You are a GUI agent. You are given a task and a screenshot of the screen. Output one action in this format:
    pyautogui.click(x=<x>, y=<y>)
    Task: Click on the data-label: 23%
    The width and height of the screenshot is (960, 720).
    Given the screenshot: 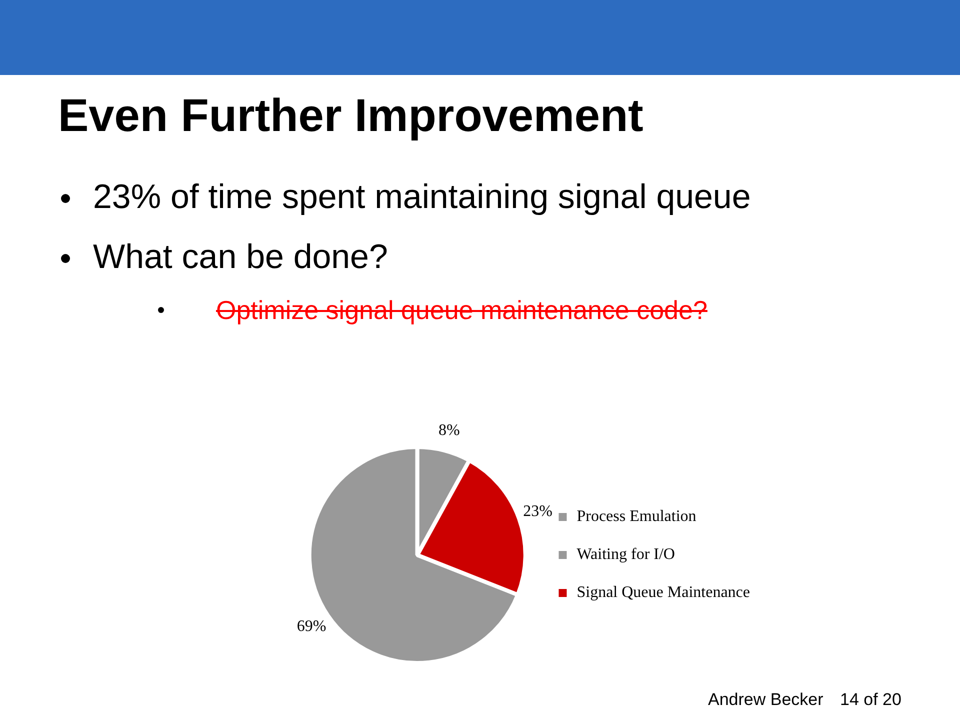 What is the action you would take?
    pyautogui.click(x=537, y=511)
    